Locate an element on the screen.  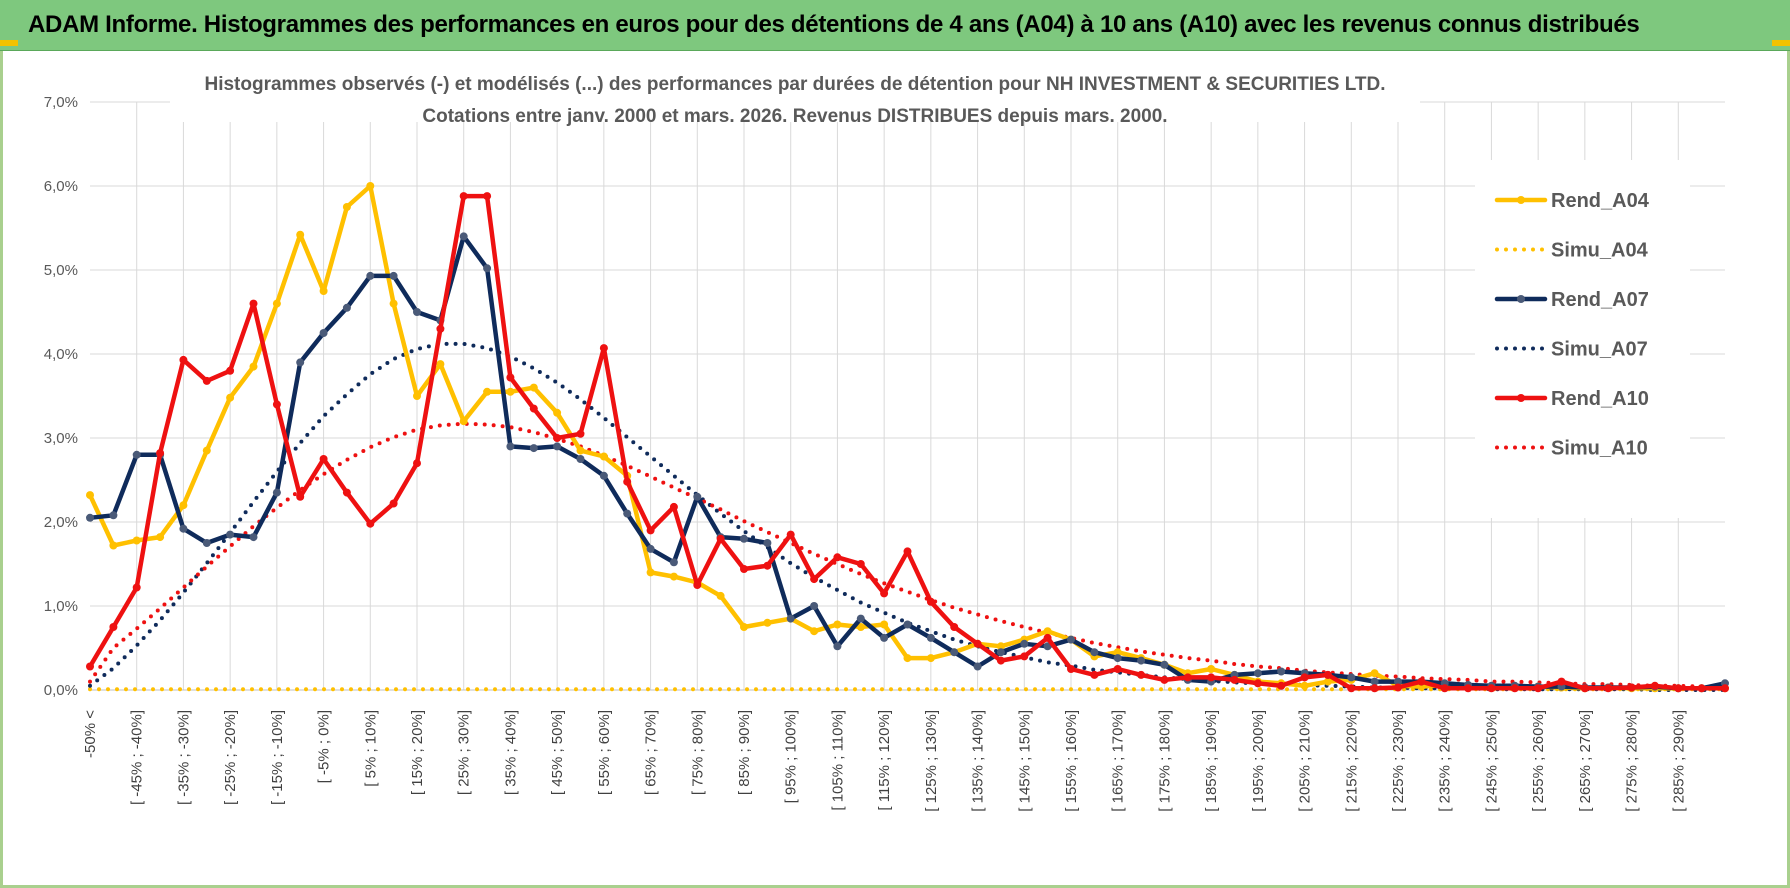
y-tick-label: 7,0% is located at coordinates (61, 102).